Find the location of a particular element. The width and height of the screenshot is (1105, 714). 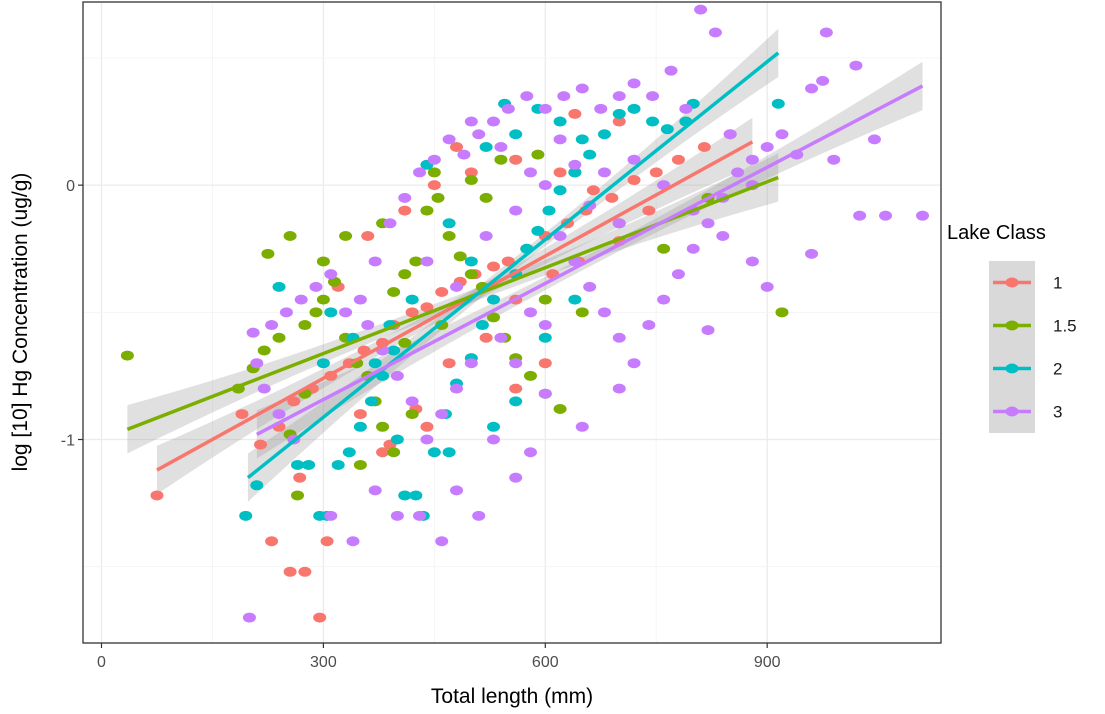

legend: Lake Class 1 1.5 2 3 is located at coordinates (1012, 327).